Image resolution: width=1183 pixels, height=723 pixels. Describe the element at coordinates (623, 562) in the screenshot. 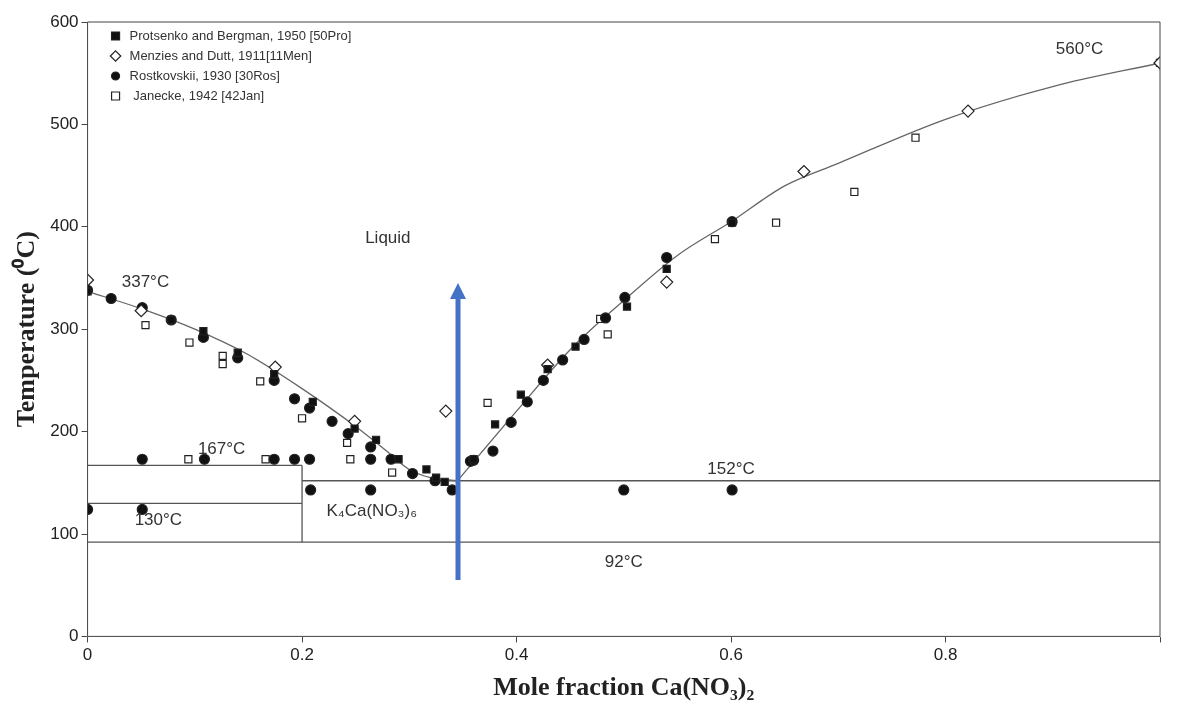

I see `annotation: 92°C` at that location.